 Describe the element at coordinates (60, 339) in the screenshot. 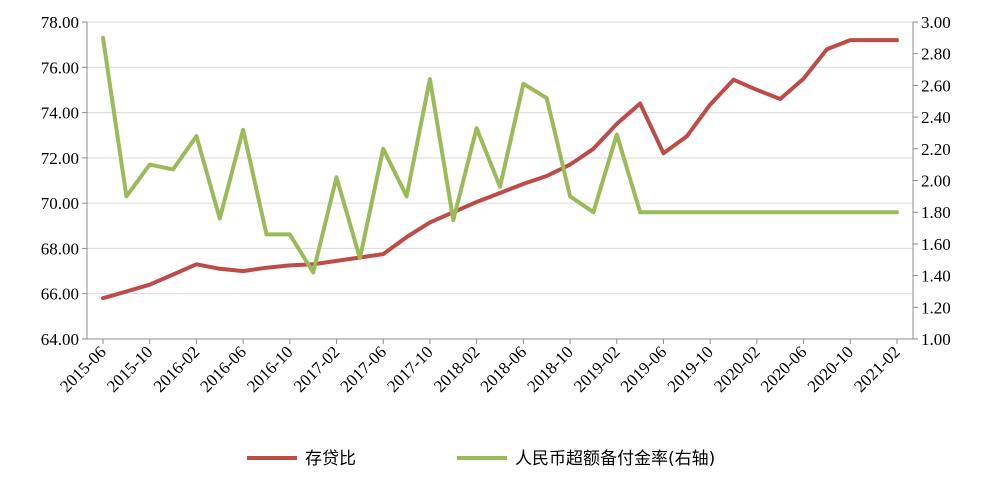

I see `left-tick-label: 64.00` at that location.